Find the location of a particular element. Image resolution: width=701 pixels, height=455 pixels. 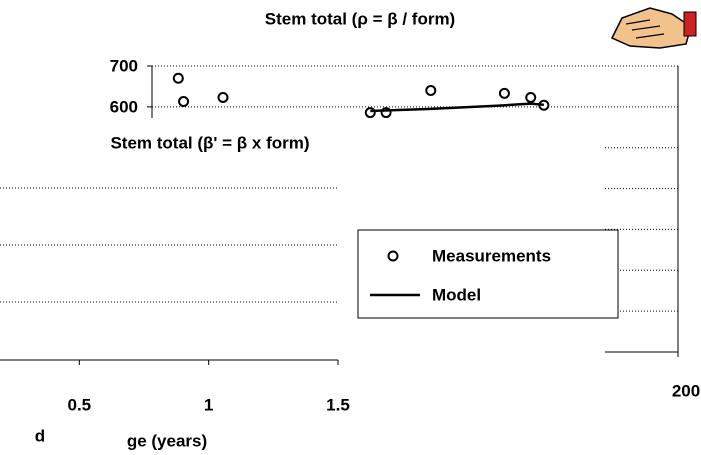

x-tick-label: 0.5 is located at coordinates (80, 404).